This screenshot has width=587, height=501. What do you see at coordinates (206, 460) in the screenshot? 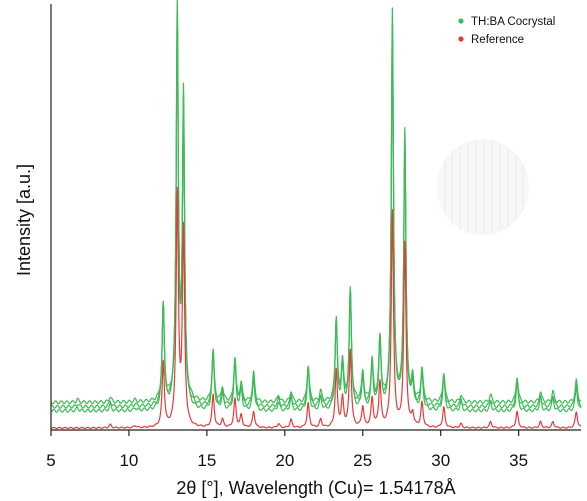
I see `x-tick-label: 15` at bounding box center [206, 460].